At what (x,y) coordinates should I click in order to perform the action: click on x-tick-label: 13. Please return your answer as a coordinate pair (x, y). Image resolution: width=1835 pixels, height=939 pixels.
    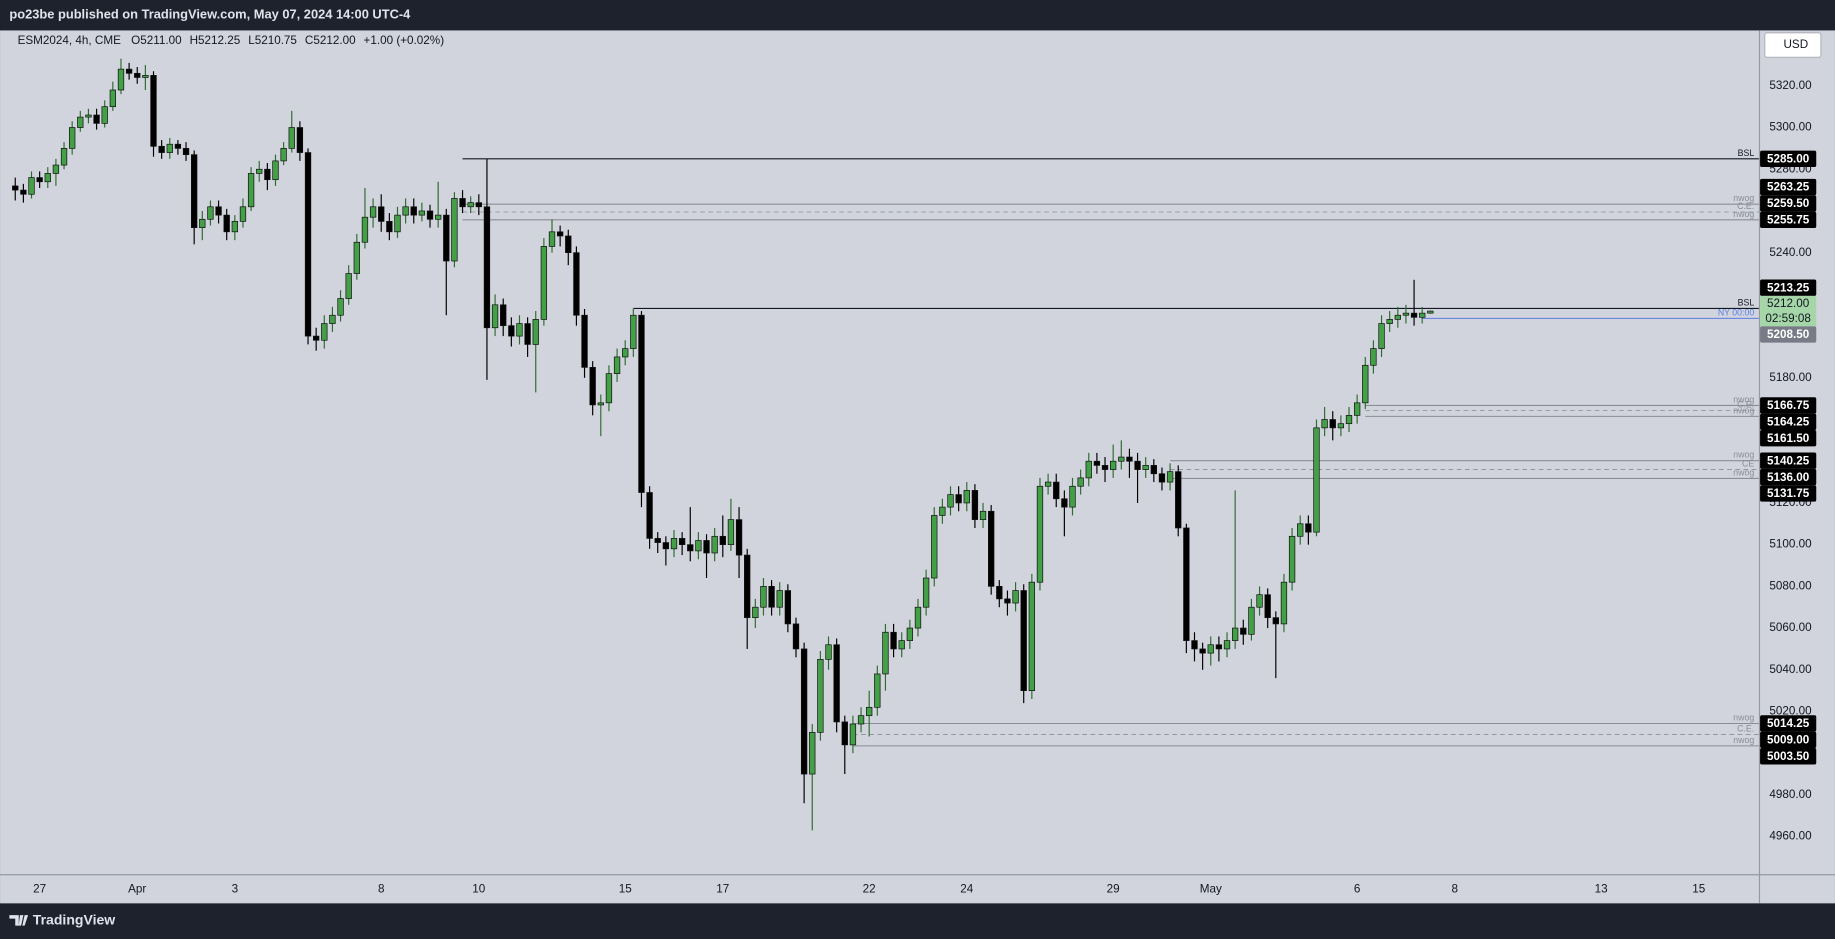
    Looking at the image, I should click on (1601, 888).